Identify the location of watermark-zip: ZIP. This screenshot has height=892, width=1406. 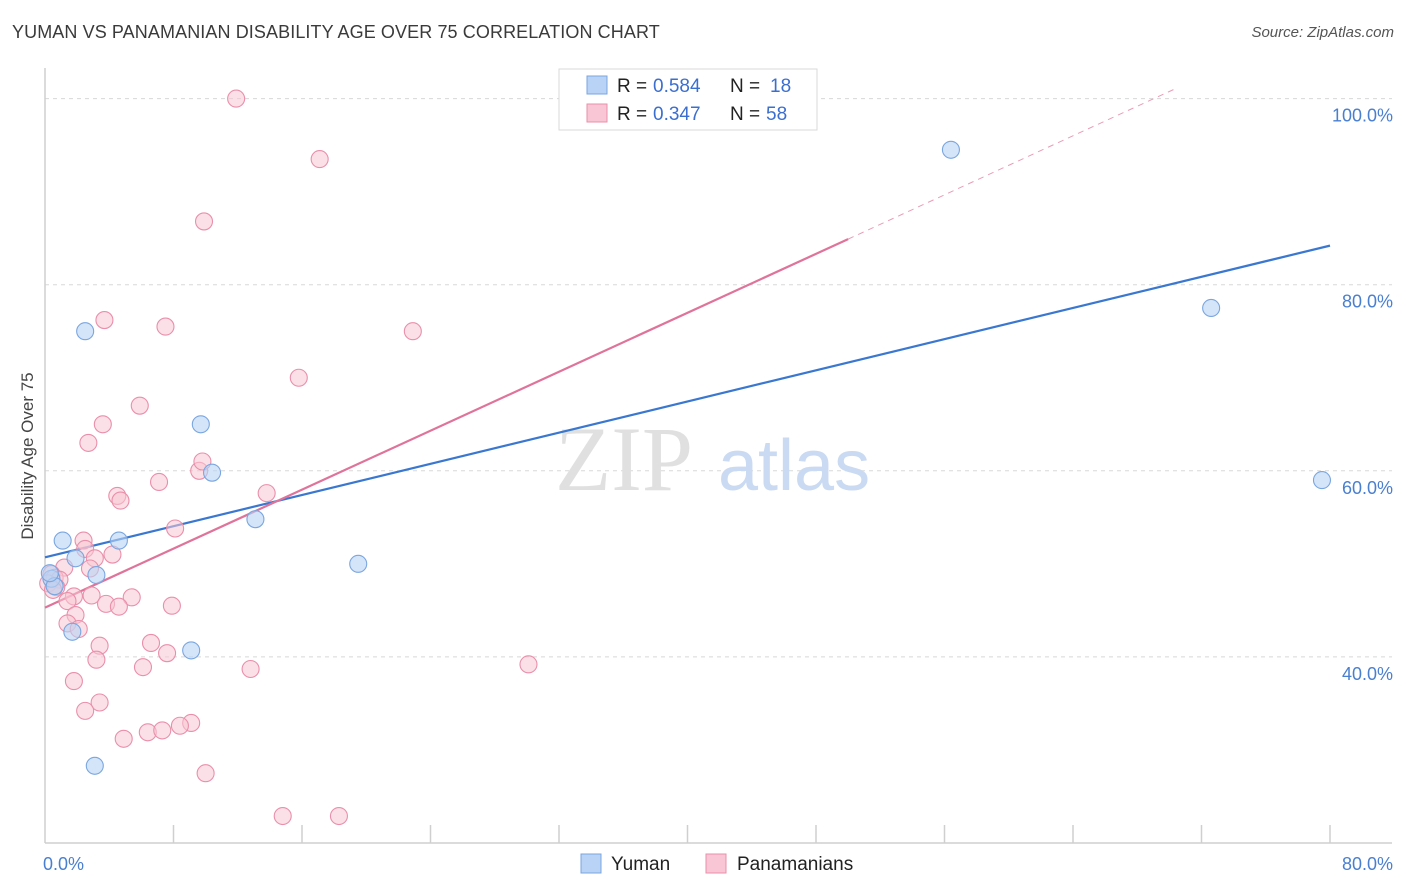
(624, 459).